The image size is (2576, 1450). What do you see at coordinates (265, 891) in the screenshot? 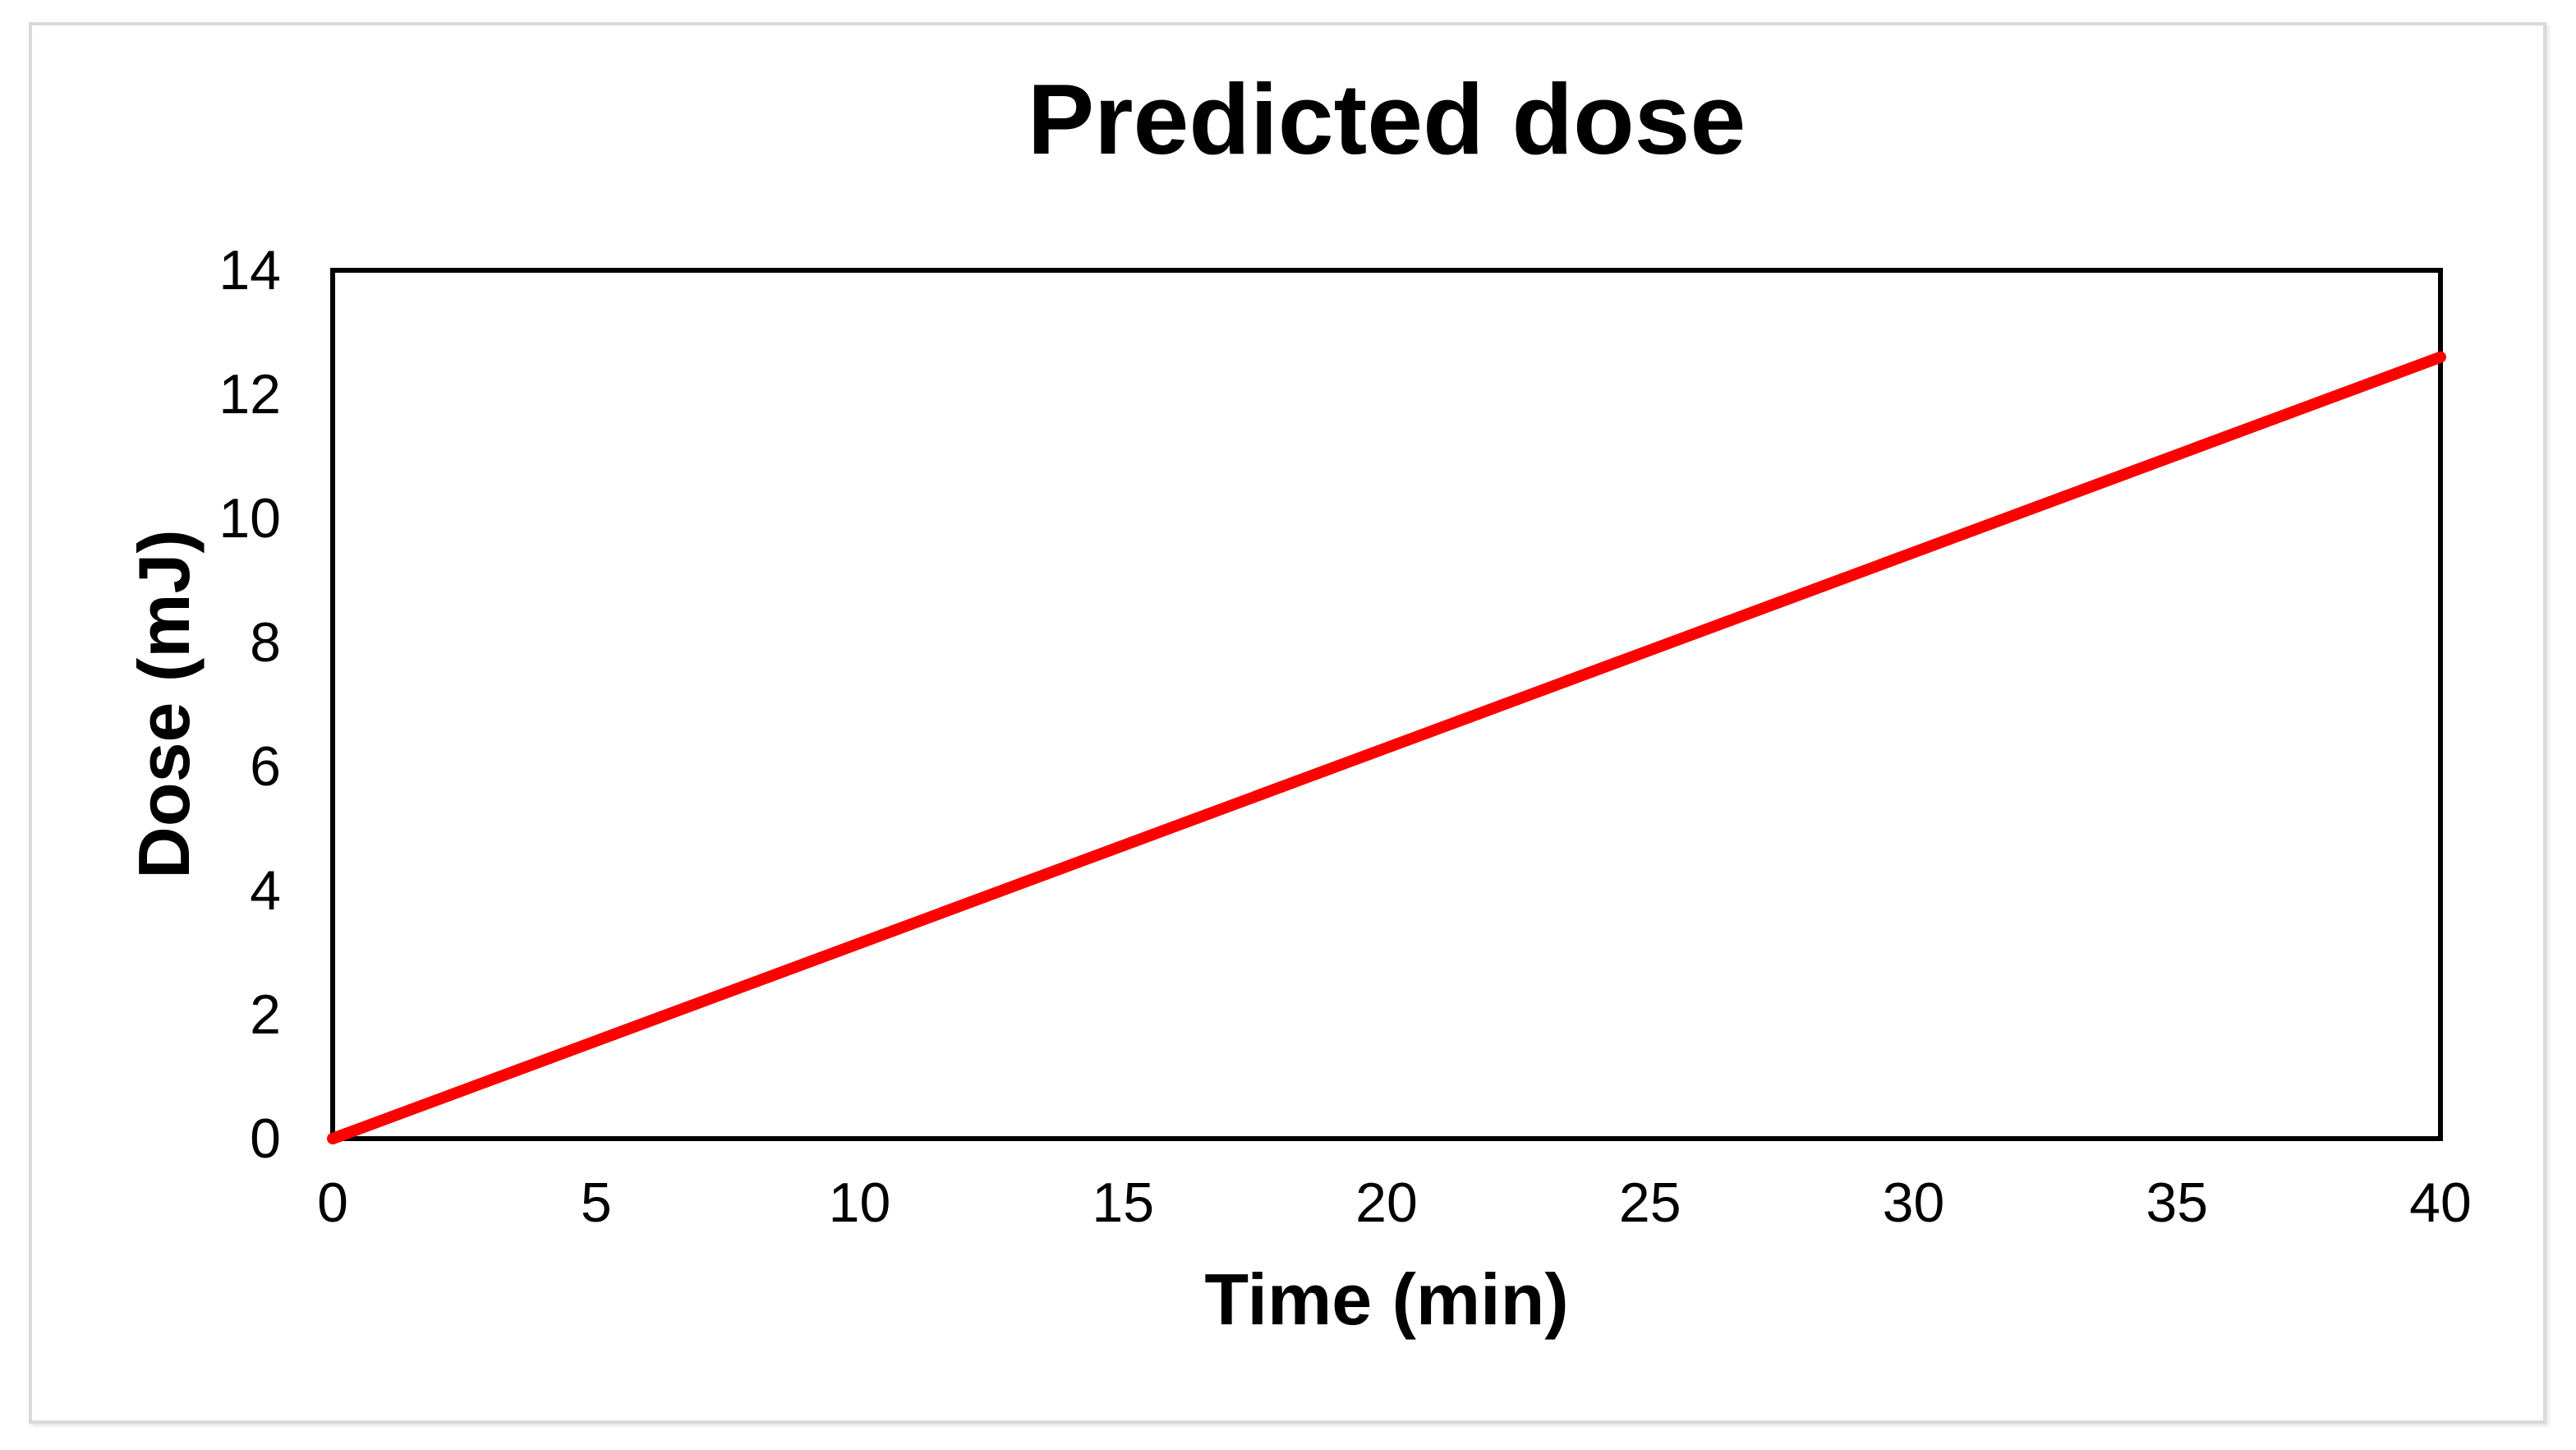
I see `y-tick-label: 4` at bounding box center [265, 891].